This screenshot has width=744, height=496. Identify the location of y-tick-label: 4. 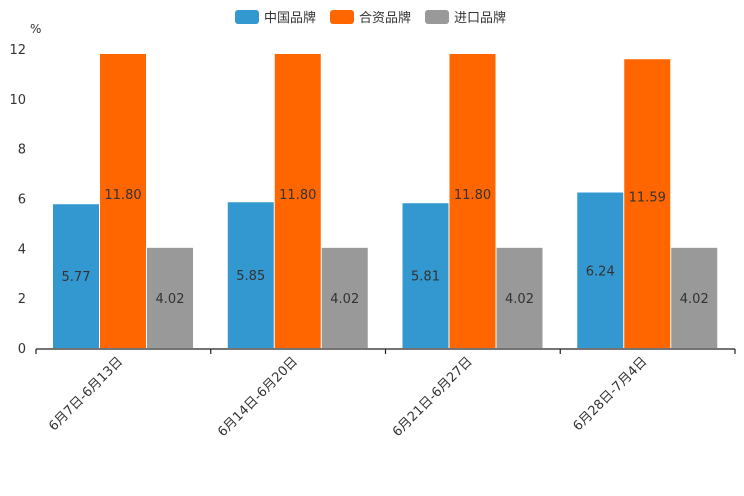
(22, 249).